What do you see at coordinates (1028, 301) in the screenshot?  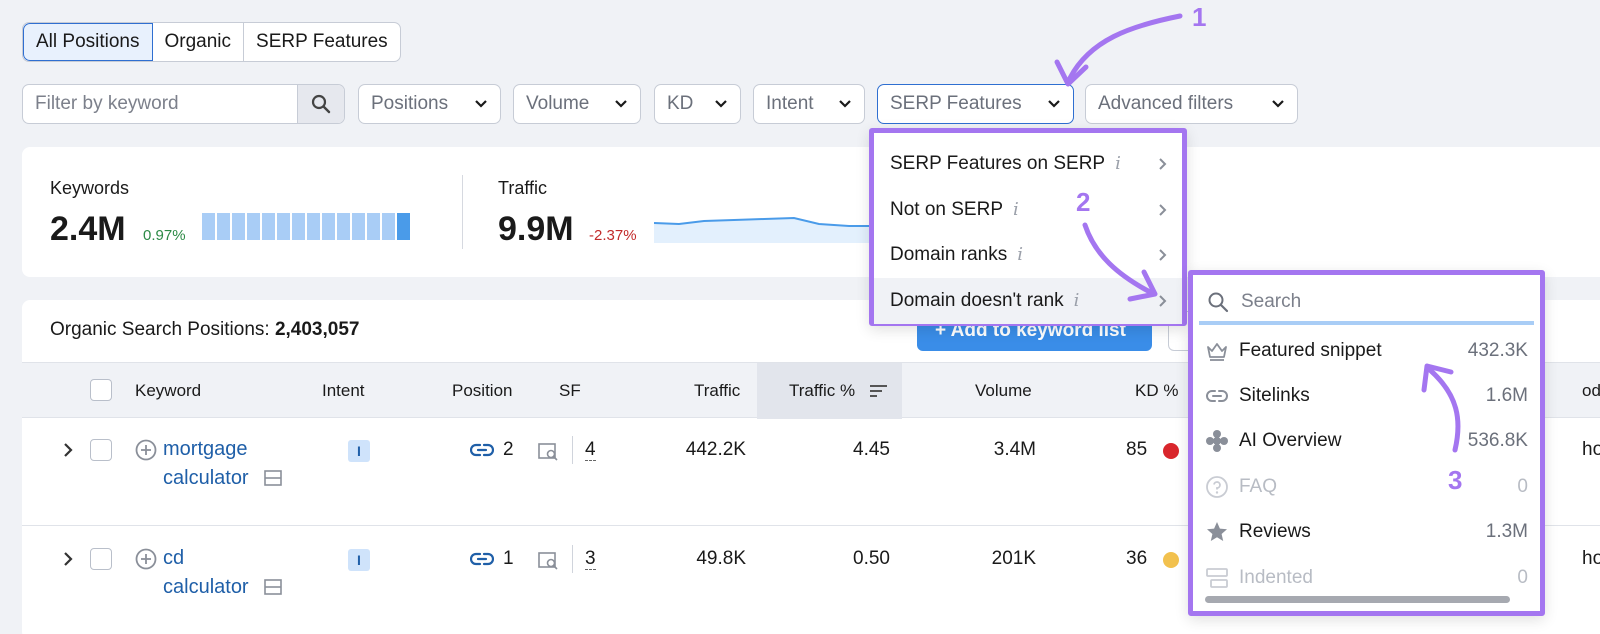 I see `menu-item-domain-doesnt-rank: Domain doesn't rank i` at bounding box center [1028, 301].